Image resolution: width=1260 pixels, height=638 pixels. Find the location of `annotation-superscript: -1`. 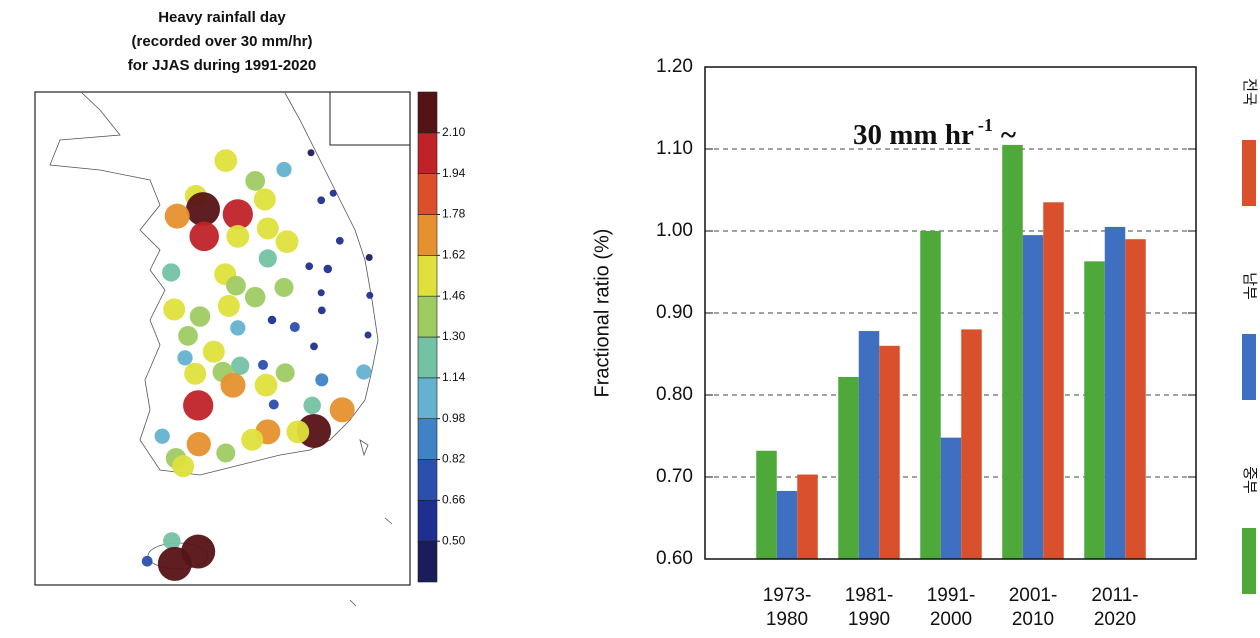

annotation-superscript: -1 is located at coordinates (985, 125).